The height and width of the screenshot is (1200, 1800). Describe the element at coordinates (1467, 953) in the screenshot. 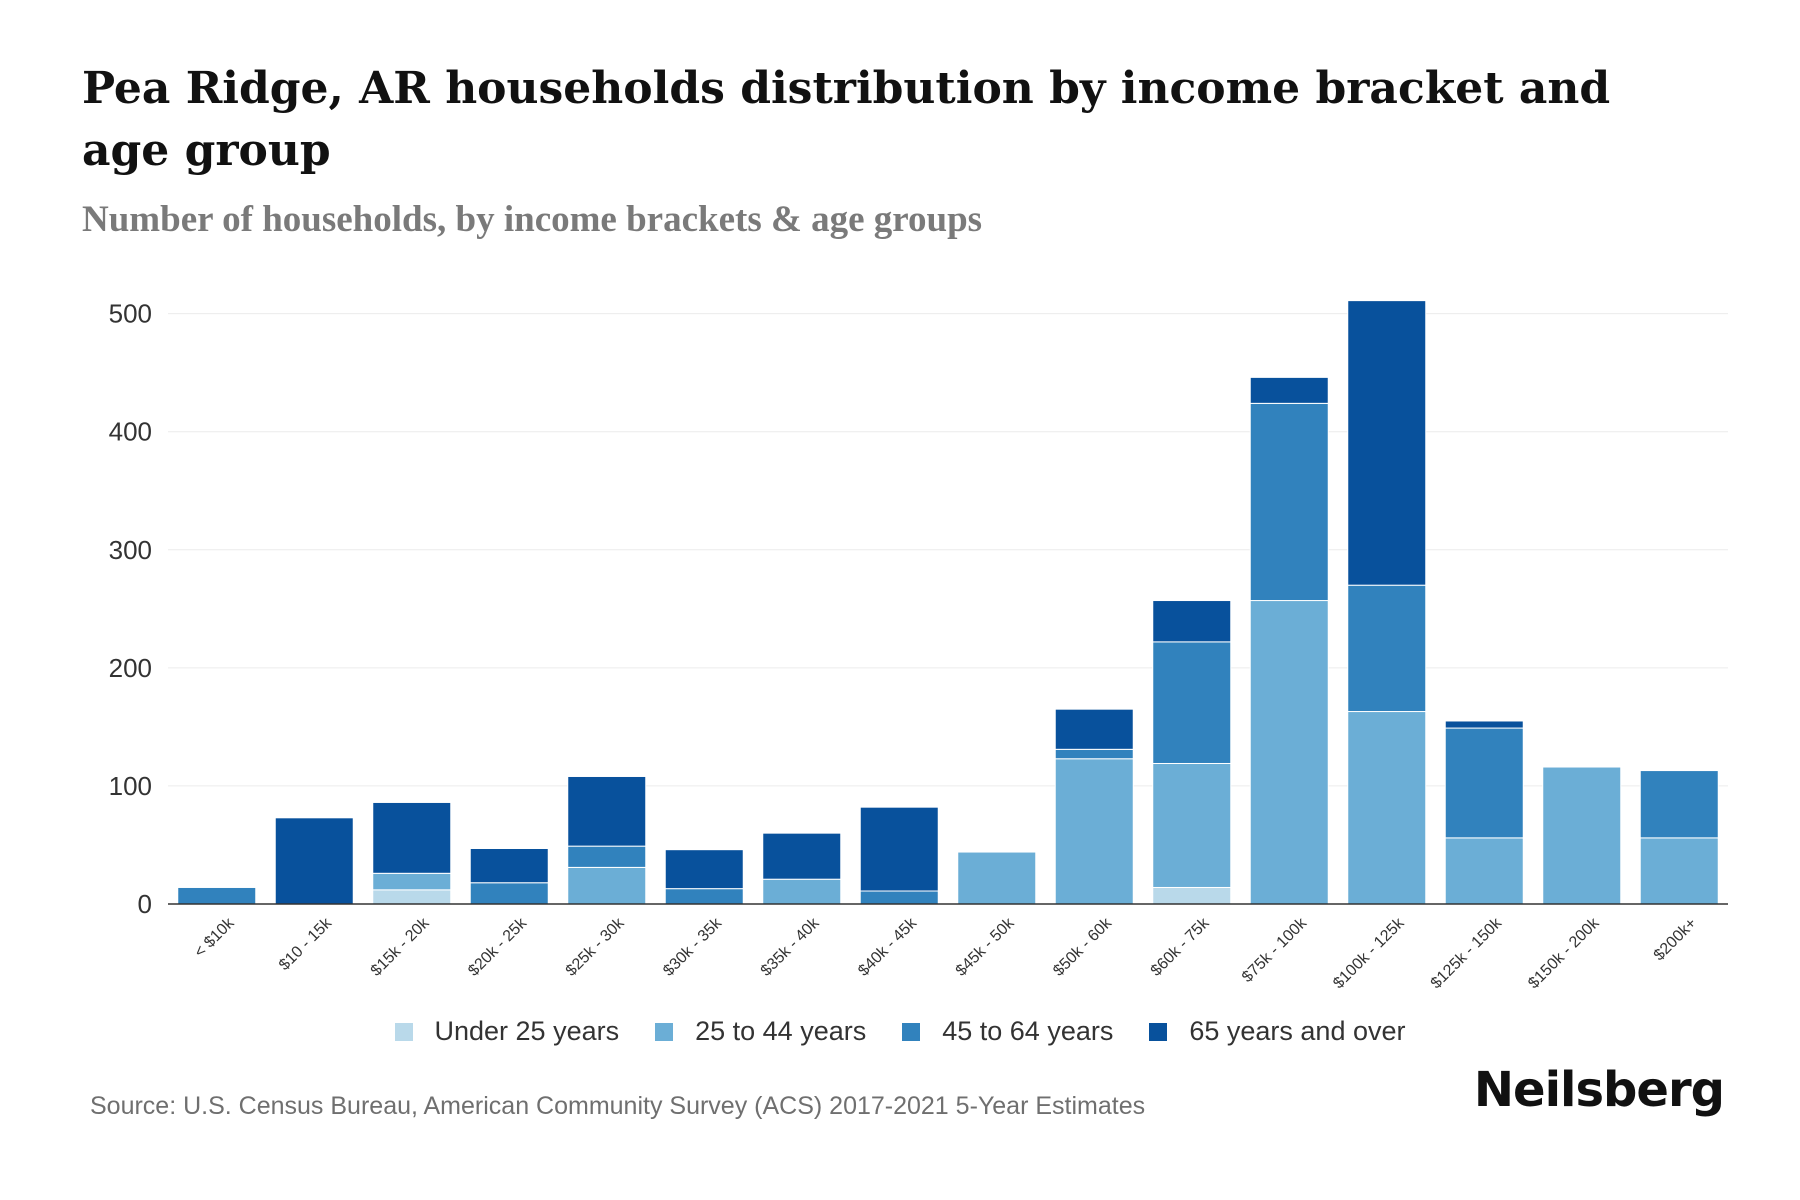

I see `x-tick-label: $125k - 150k` at that location.